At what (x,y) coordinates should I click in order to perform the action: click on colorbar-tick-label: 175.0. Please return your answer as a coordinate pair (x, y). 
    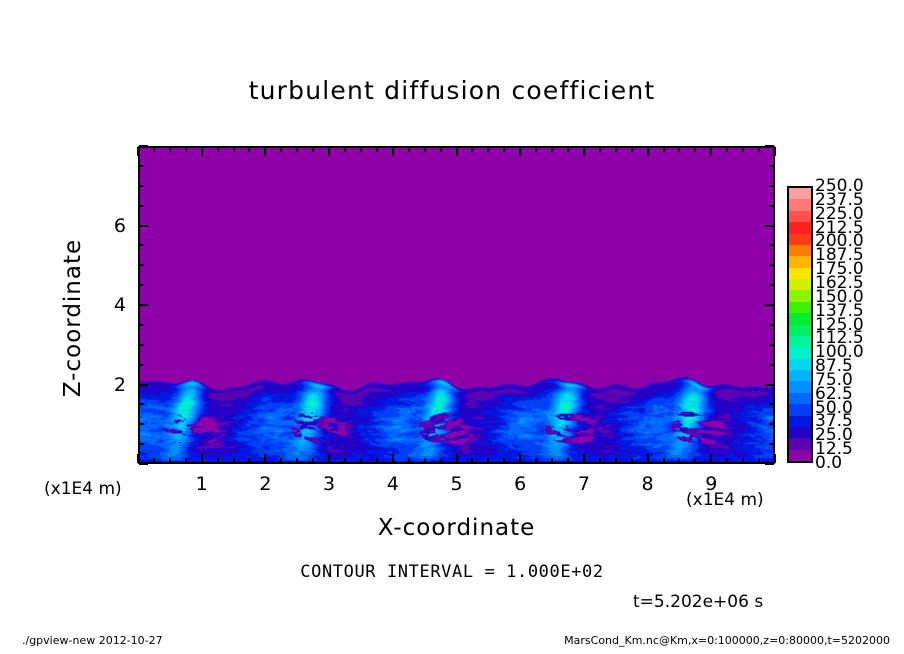
    Looking at the image, I should click on (839, 269).